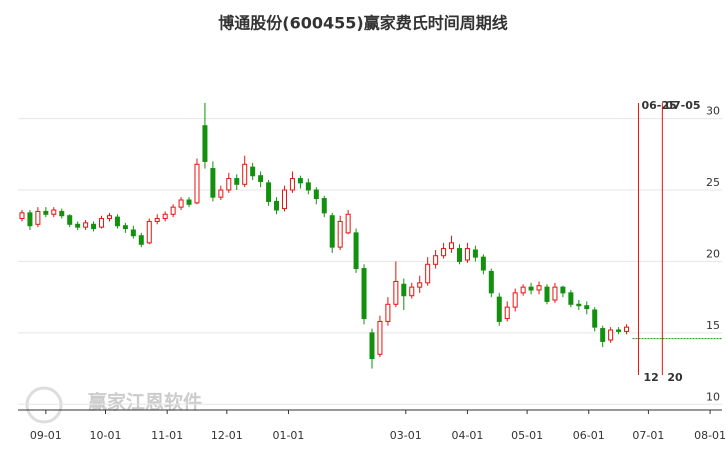 The height and width of the screenshot is (450, 726). I want to click on x-tick-label: 03-01, so click(406, 435).